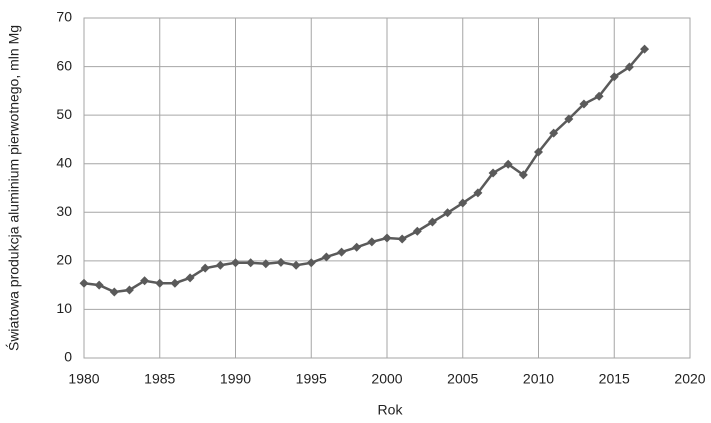 This screenshot has width=711, height=423. Describe the element at coordinates (538, 379) in the screenshot. I see `x-tick-label: 2010` at that location.